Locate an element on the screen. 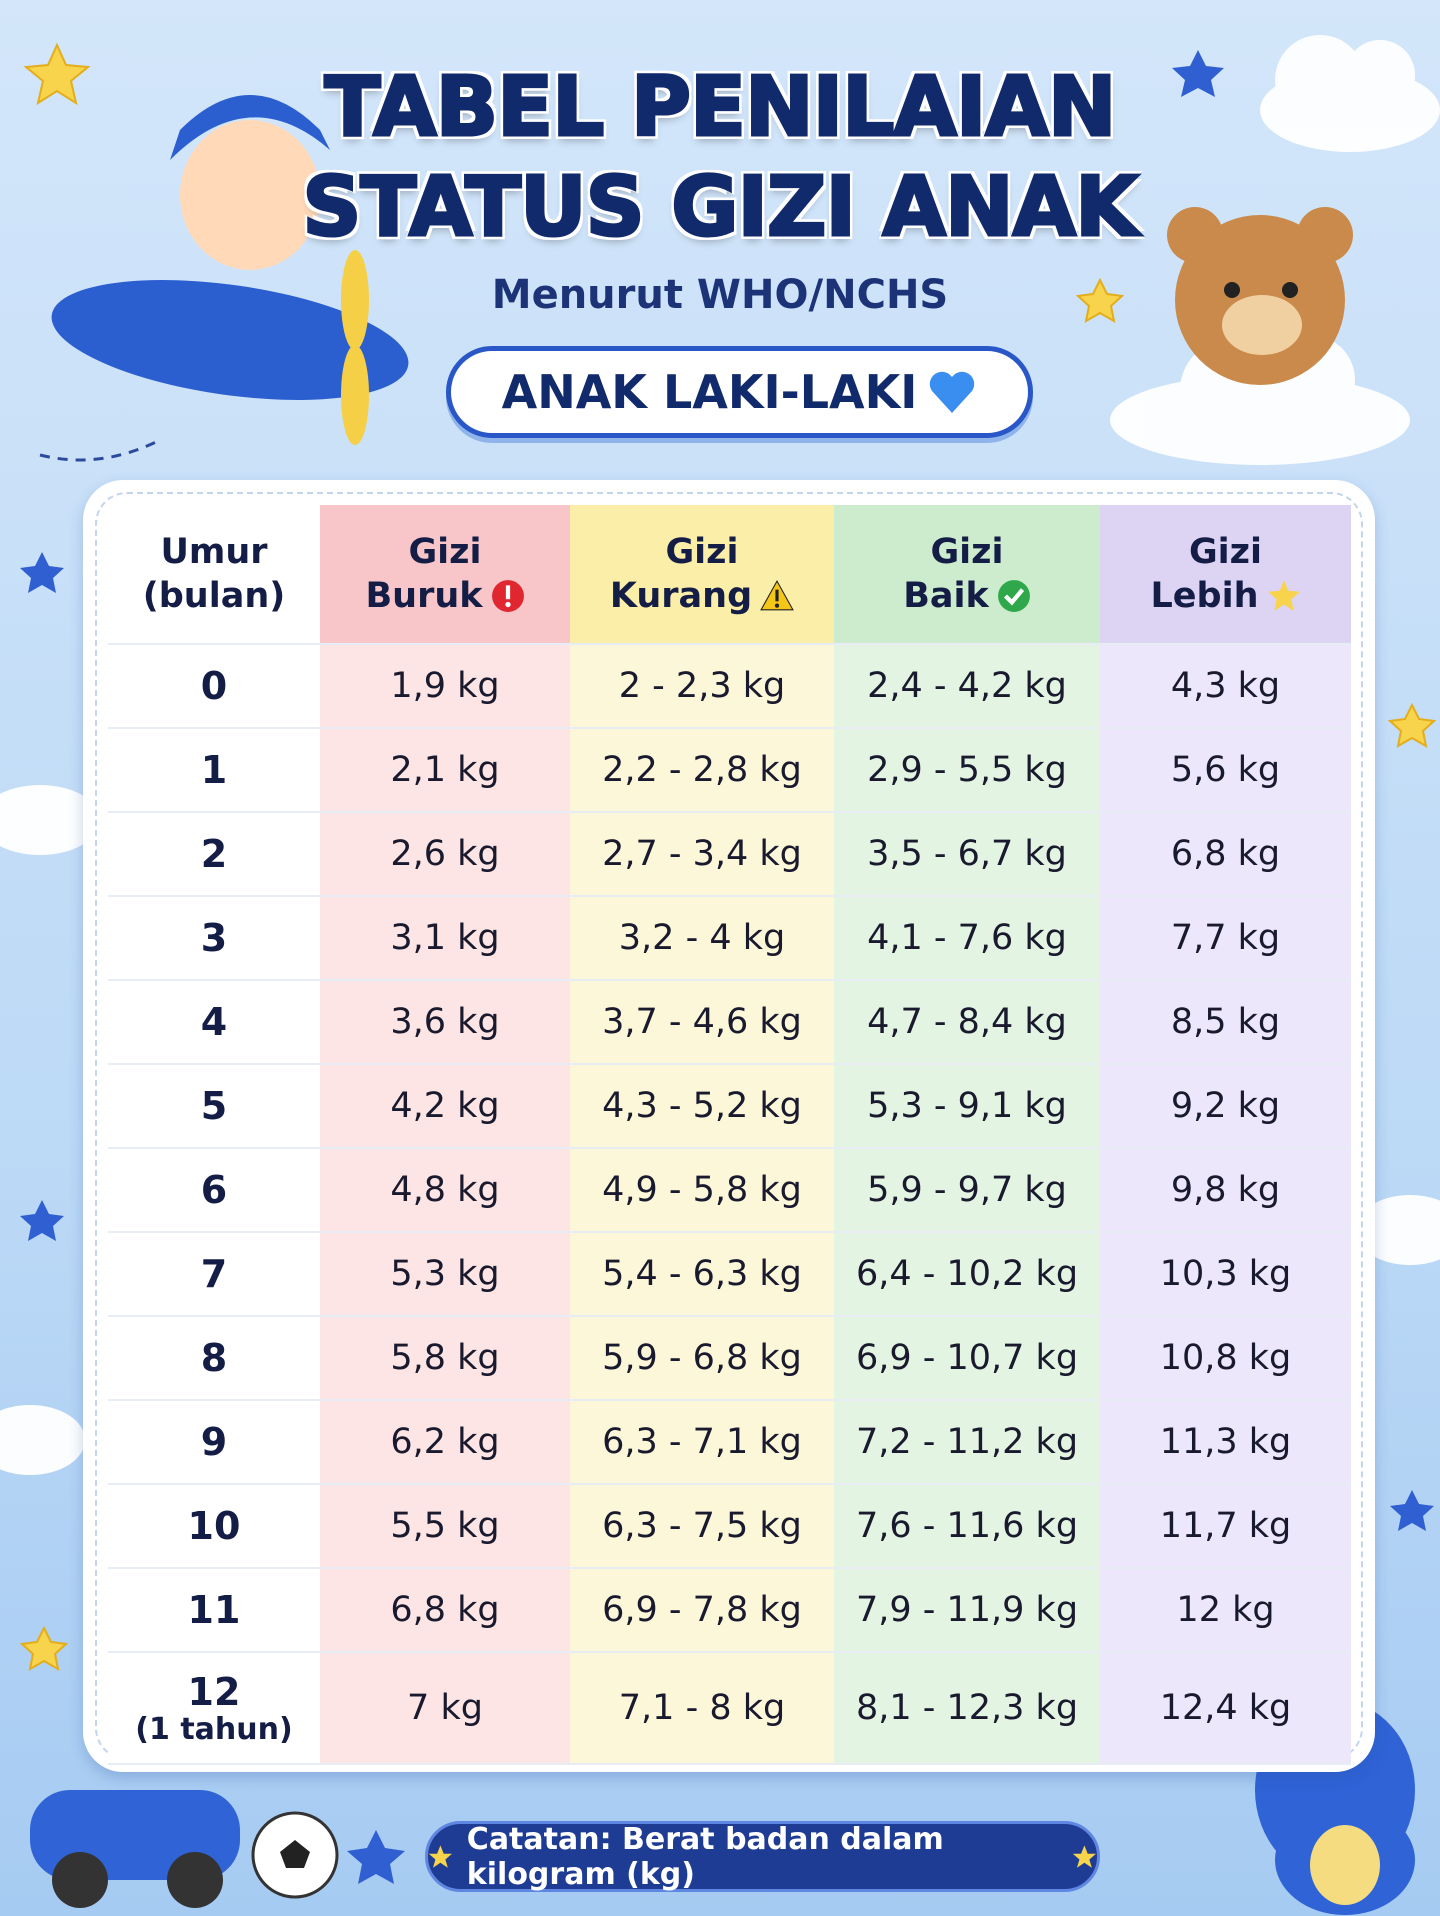 The height and width of the screenshot is (1916, 1440). cell: 11,7 kg is located at coordinates (1225, 1526).